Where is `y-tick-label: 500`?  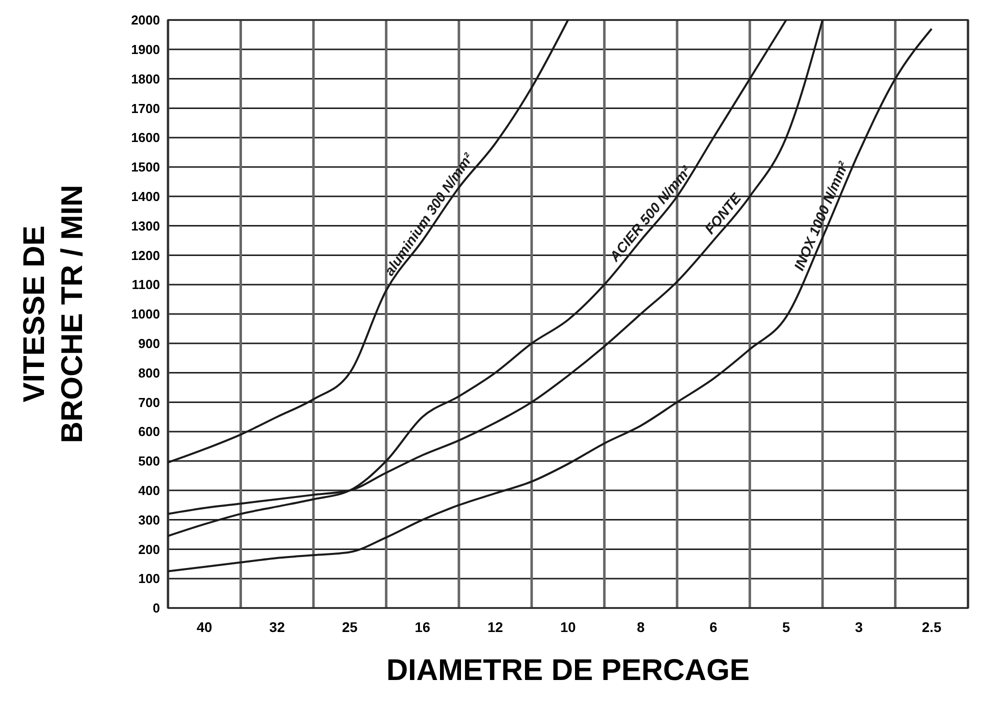
y-tick-label: 500 is located at coordinates (149, 461).